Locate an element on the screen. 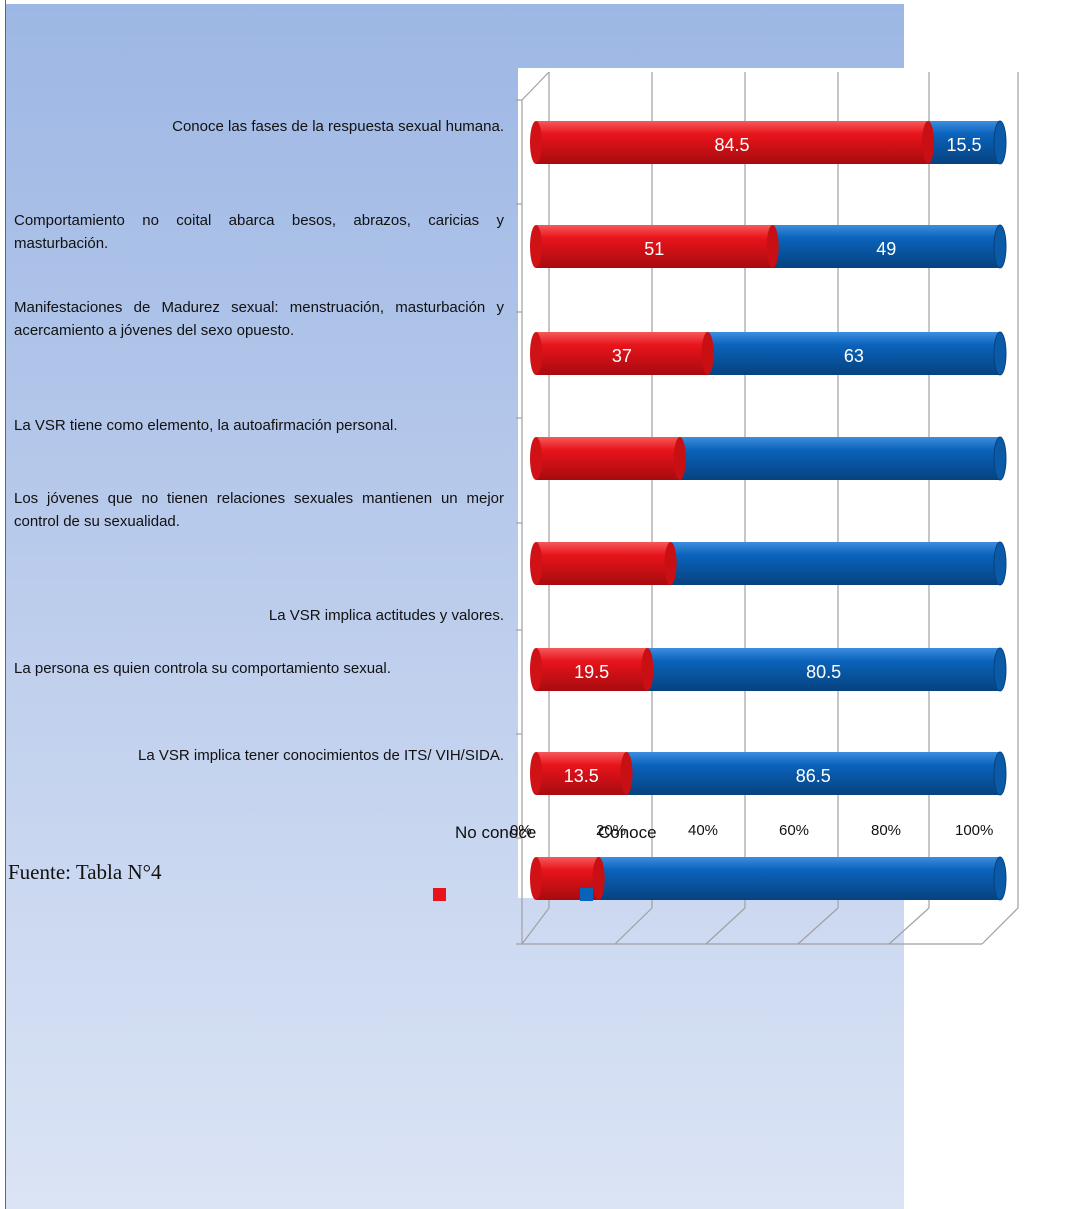 This screenshot has height=1209, width=1081. legend-label-no-conoce: No conoce is located at coordinates (496, 832).